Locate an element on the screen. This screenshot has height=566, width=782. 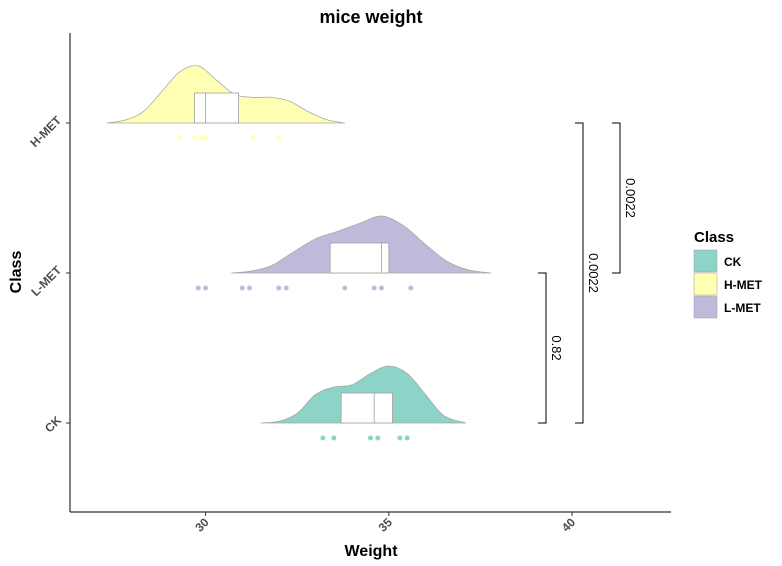
group-ck is located at coordinates (363, 403).